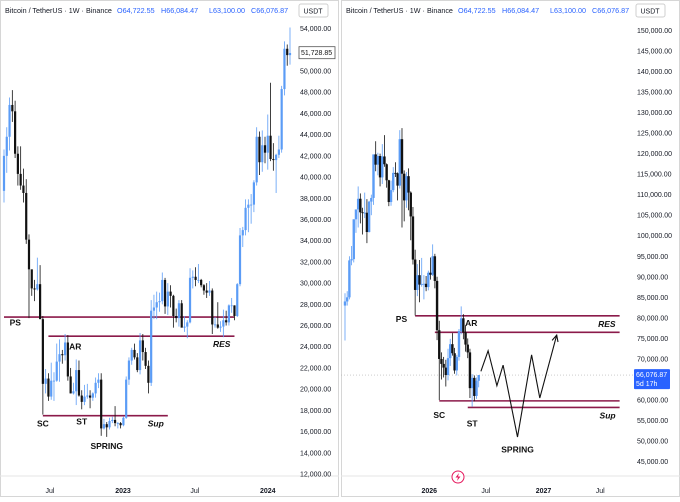 This screenshot has width=680, height=502. I want to click on annotation-spring: SPRING, so click(517, 449).